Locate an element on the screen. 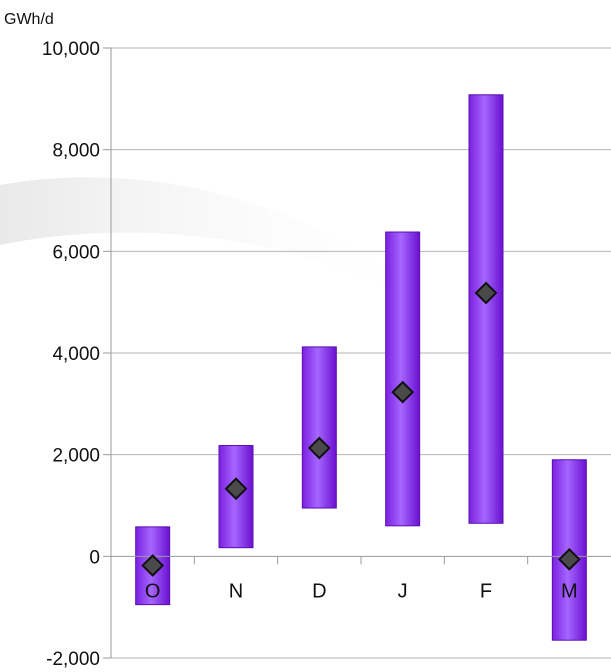 The height and width of the screenshot is (672, 611). y-tick-label: 8,000 is located at coordinates (76, 151).